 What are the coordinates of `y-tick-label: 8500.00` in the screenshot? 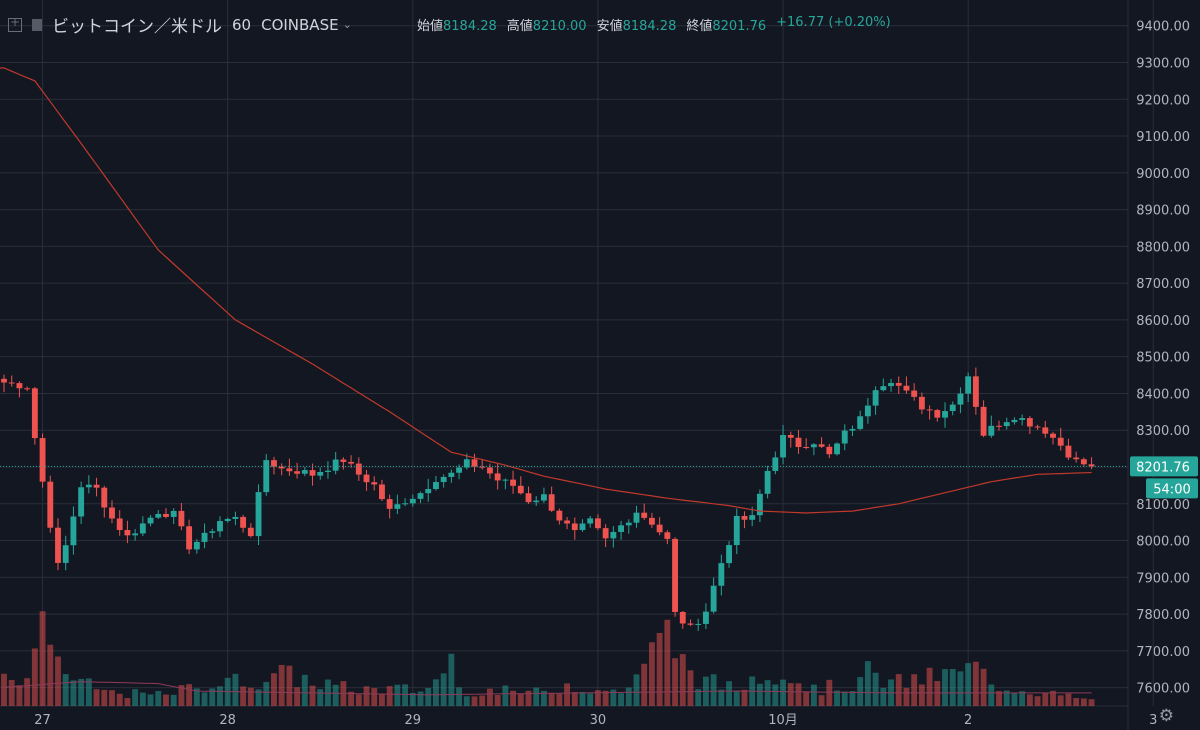 It's located at (1163, 358).